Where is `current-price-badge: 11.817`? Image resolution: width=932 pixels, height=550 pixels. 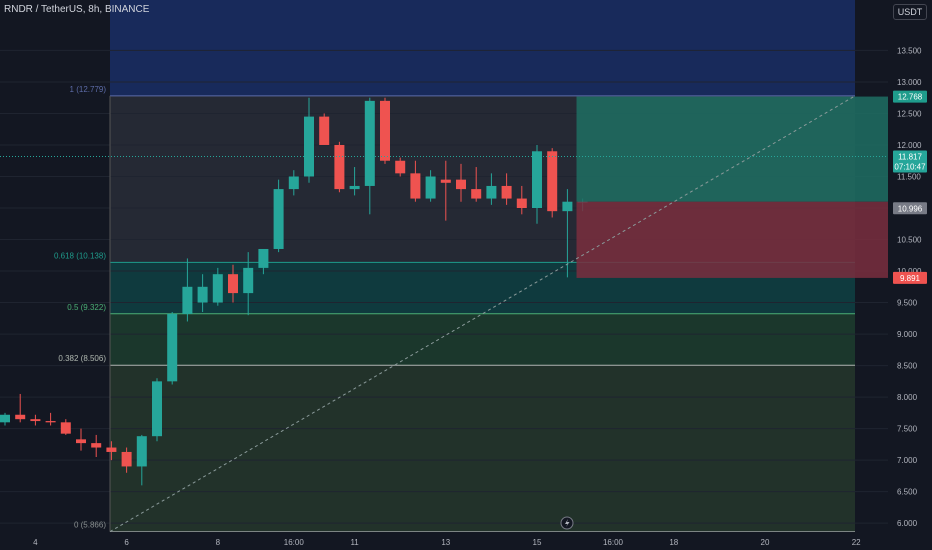
current-price-badge: 11.817 is located at coordinates (910, 157).